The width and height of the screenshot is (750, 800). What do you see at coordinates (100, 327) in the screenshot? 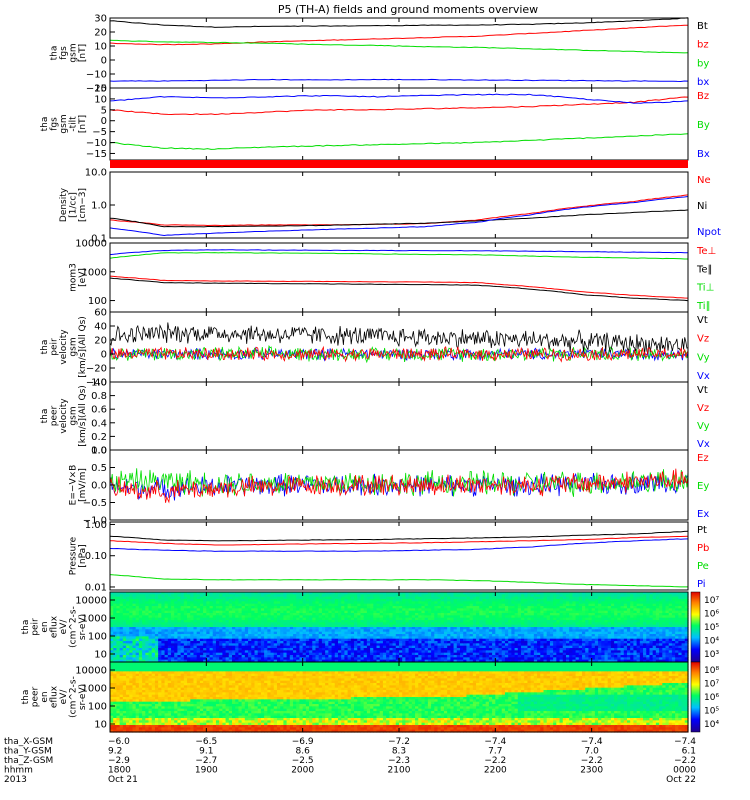
I see `y-tick-label: 40` at bounding box center [100, 327].